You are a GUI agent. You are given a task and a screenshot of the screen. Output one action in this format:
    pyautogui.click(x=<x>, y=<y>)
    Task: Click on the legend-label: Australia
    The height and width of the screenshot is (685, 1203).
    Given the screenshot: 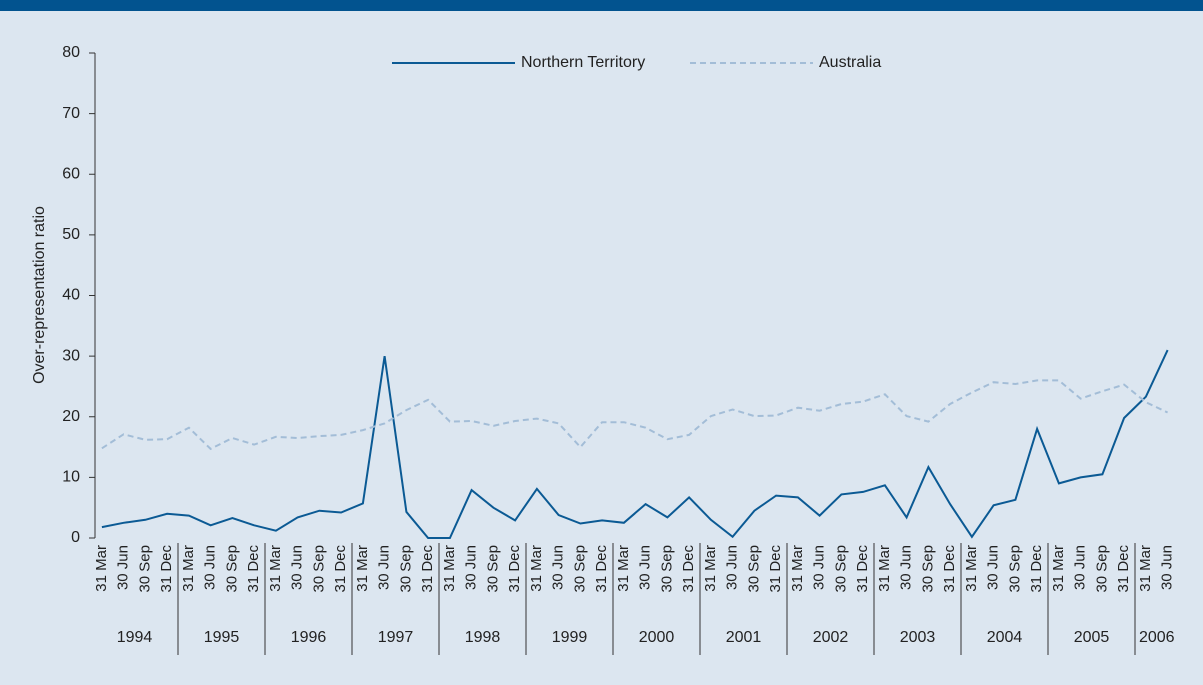 What is the action you would take?
    pyautogui.click(x=850, y=62)
    